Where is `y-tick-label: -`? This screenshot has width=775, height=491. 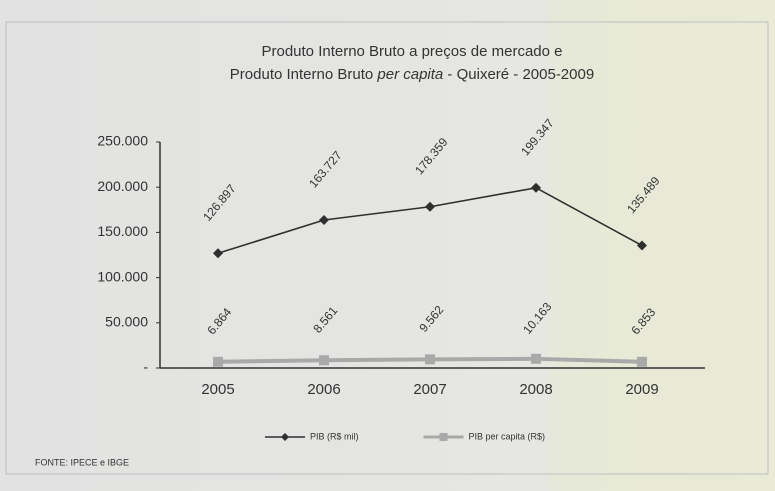
y-tick-label: - is located at coordinates (145, 367).